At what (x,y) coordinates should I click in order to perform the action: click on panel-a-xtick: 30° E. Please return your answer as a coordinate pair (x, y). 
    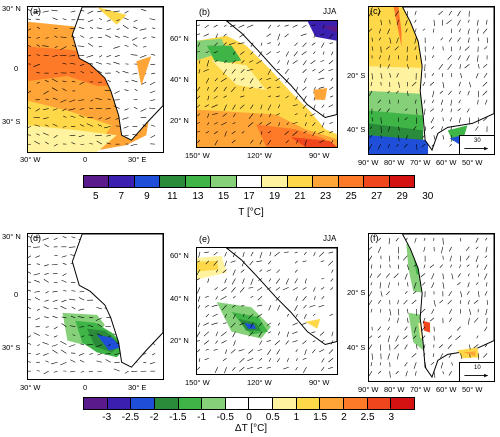
    Looking at the image, I should click on (137, 159).